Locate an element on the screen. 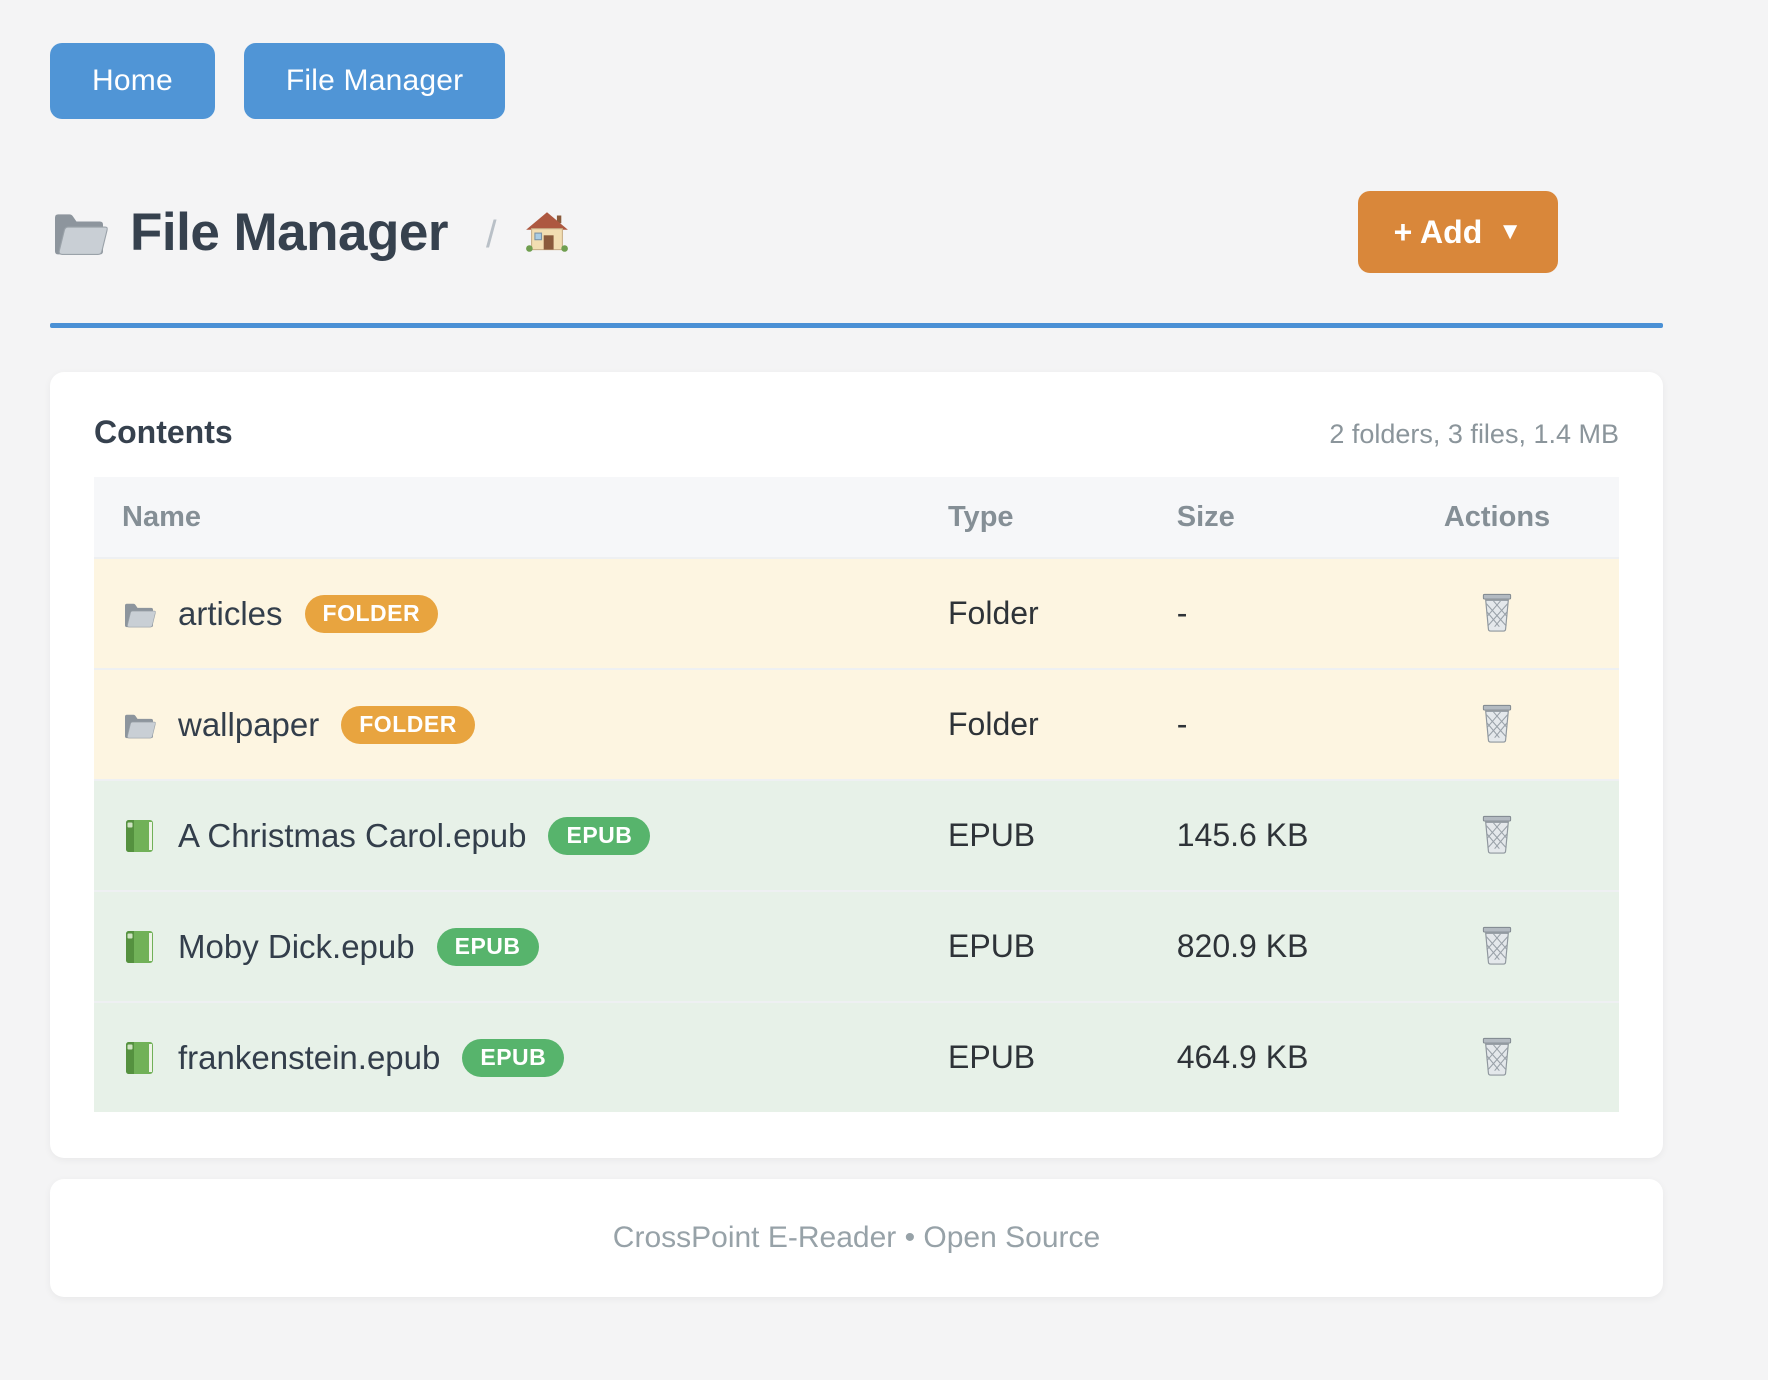 This screenshot has height=1380, width=1768. footer-text: CrossPoint E-Reader • Open Source is located at coordinates (856, 1237).